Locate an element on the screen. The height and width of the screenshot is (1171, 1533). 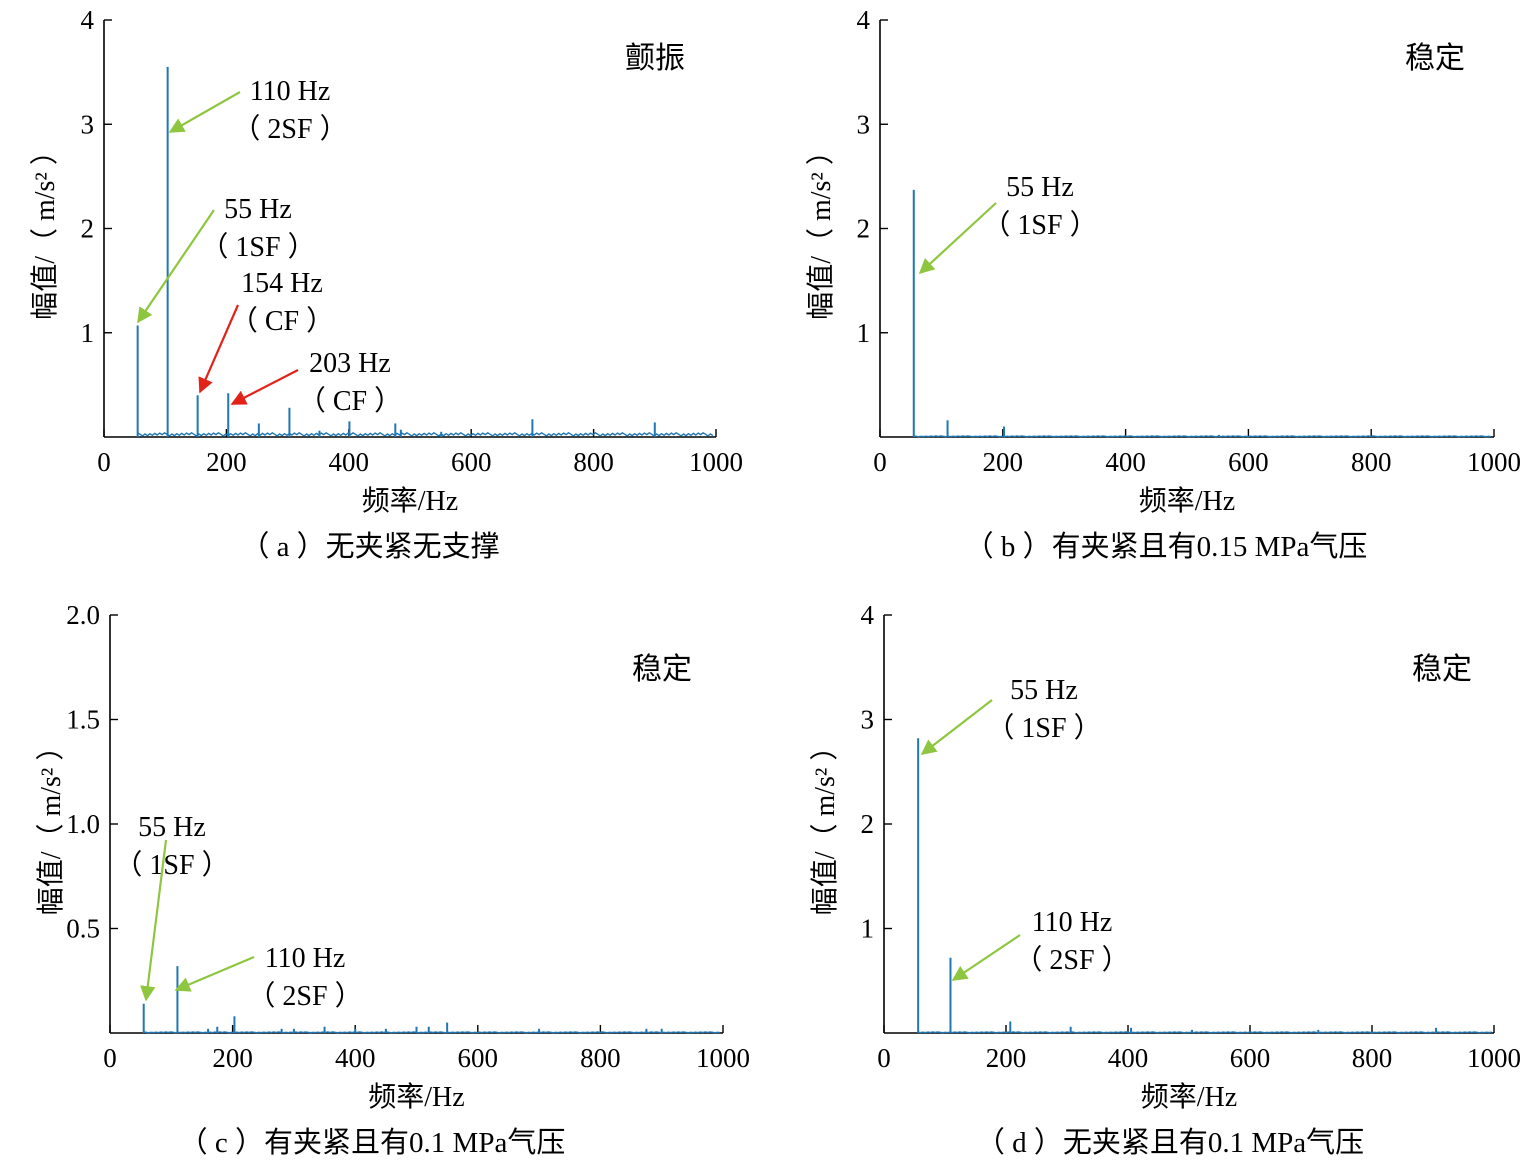
panel-caption: （ a ）无夹紧无支撑 is located at coordinates (369, 546).